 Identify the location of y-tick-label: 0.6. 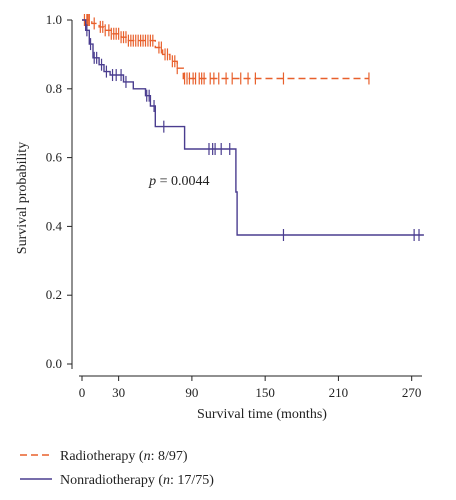
(54, 157).